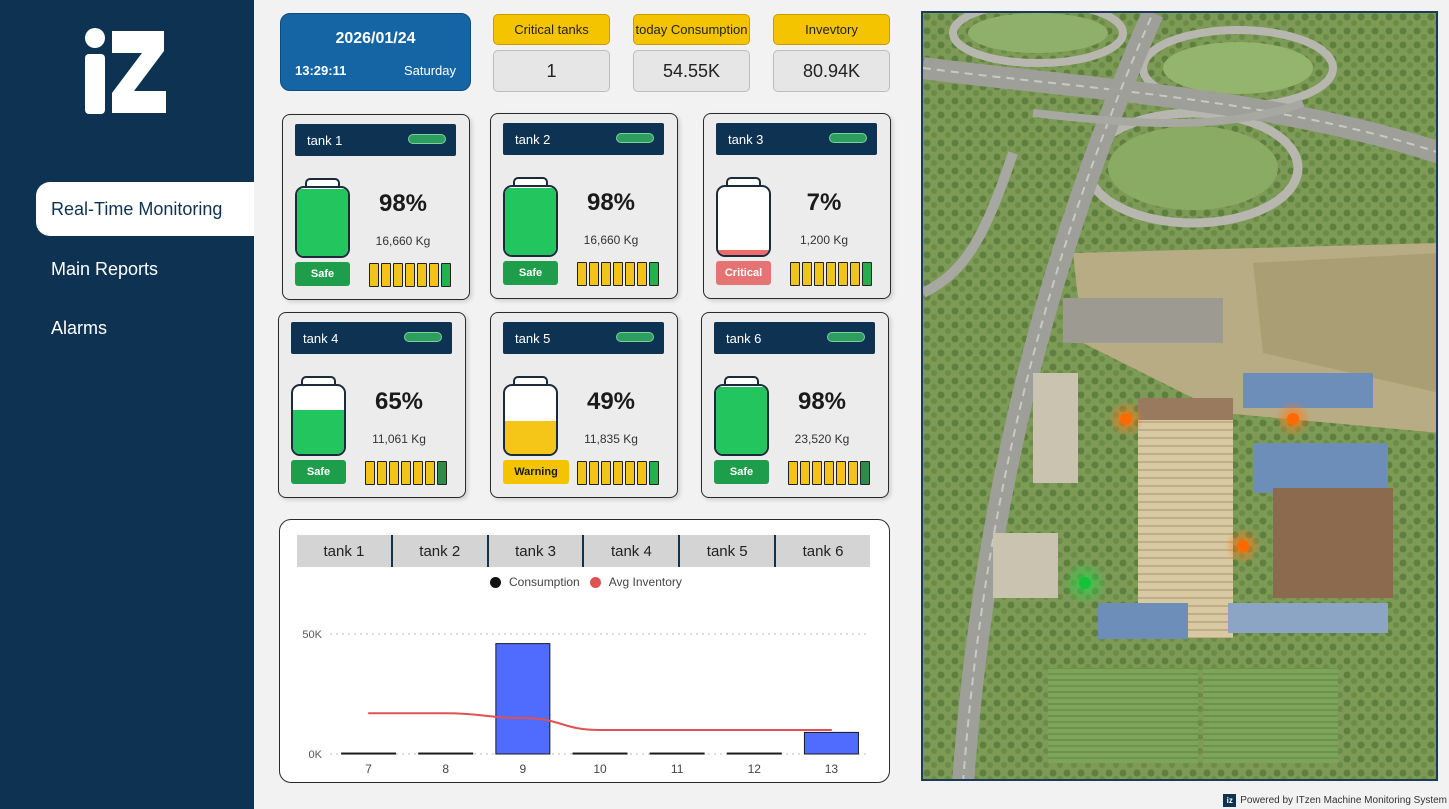  Describe the element at coordinates (375, 52) in the screenshot. I see `datetime-panel: 2026/01/24 13:29:11 Saturday` at that location.